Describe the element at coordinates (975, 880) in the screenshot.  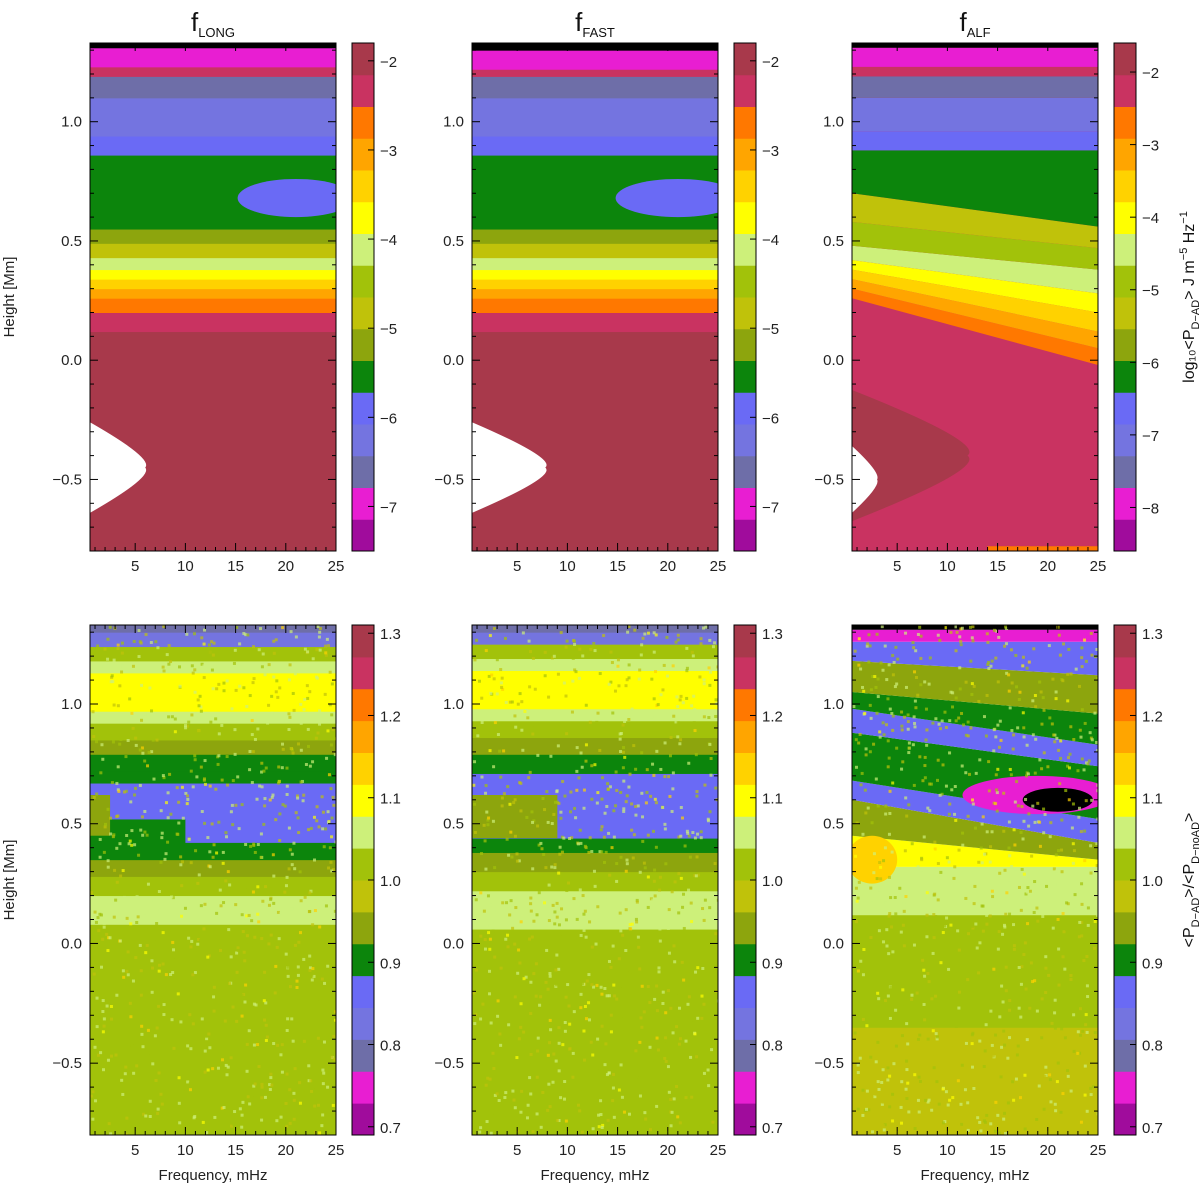
I see `plot-frame` at that location.